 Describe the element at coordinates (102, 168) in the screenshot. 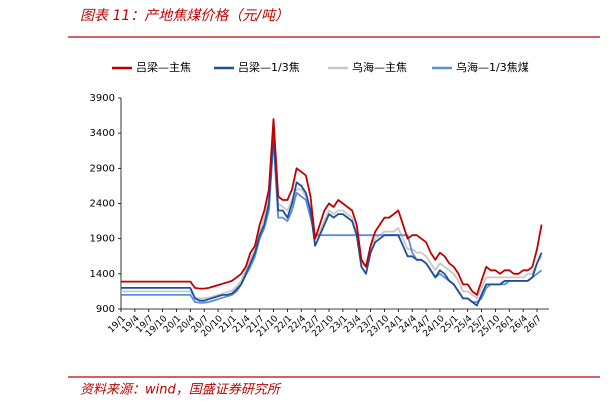

I see `y-tick-label: 2900` at that location.